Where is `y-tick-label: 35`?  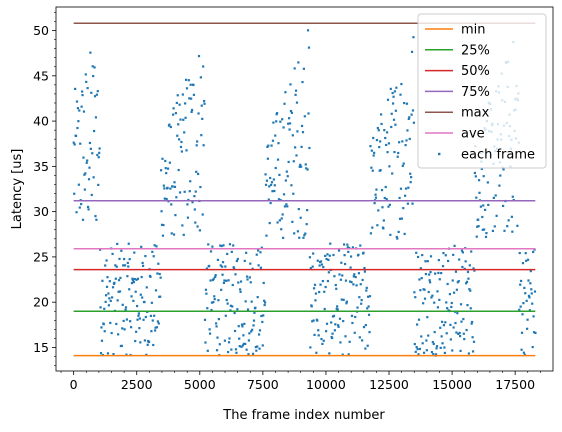
y-tick-label: 35 is located at coordinates (41, 166).